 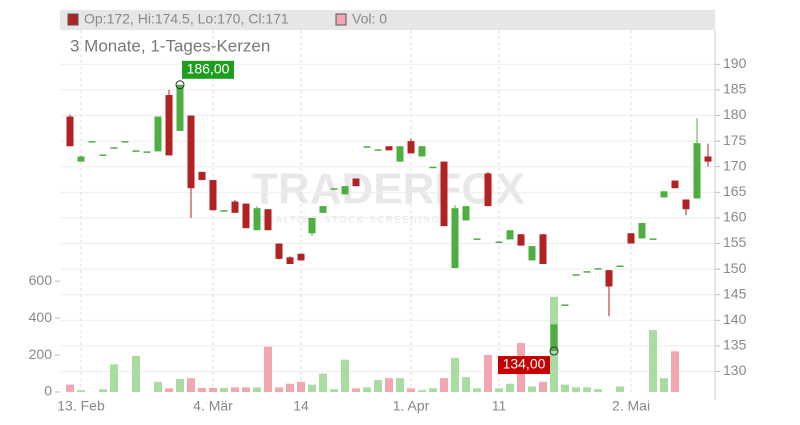 I want to click on x-tick-label: 1. Apr, so click(x=411, y=406).